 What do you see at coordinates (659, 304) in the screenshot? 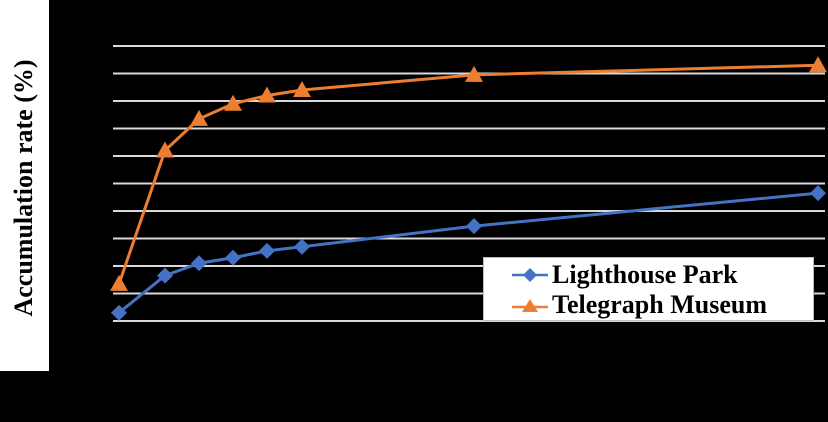
I see `legend-label: Telegraph Museum` at bounding box center [659, 304].